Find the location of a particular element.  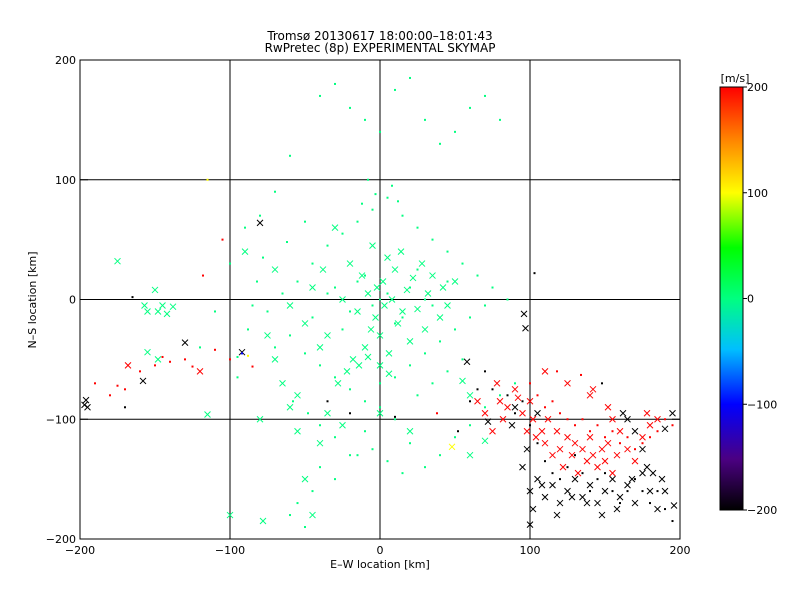

colorbar-tick-label: −100 is located at coordinates (762, 404).